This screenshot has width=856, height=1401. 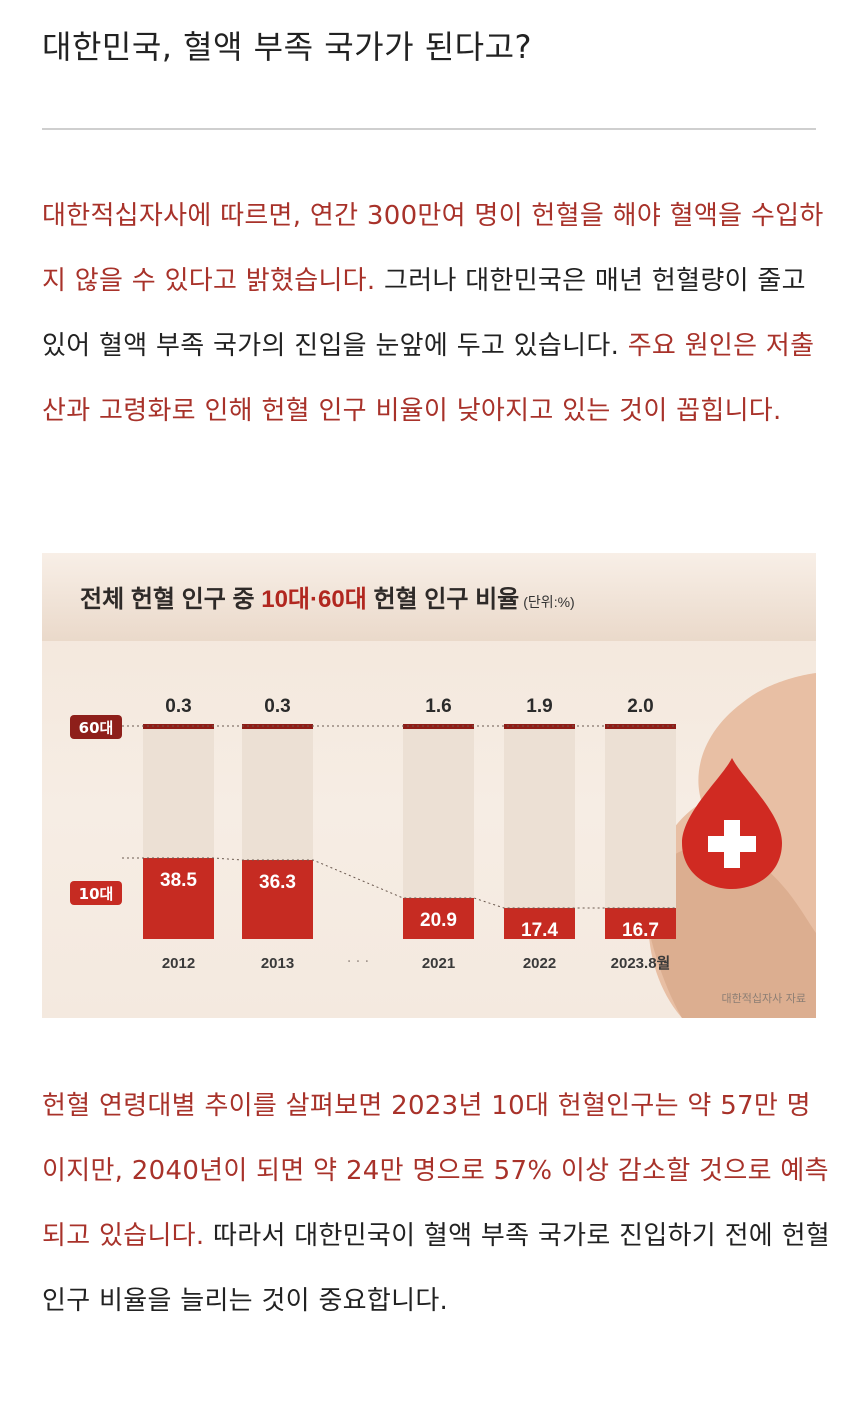 I want to click on chart-title-part: 전체 헌혈 인구 중, so click(x=171, y=599).